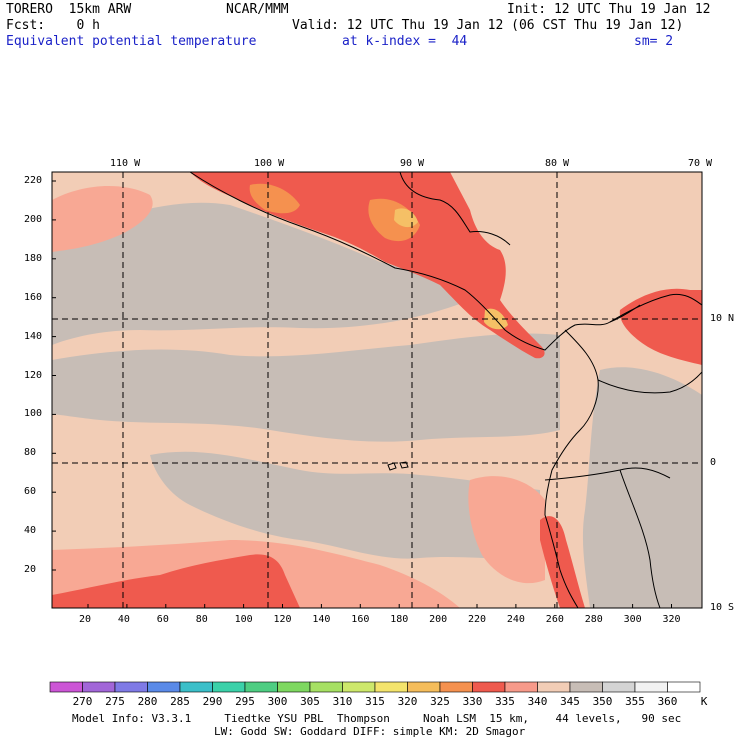 This screenshot has height=740, width=740. Describe the element at coordinates (115, 701) in the screenshot. I see `colorbar-label: 275` at that location.